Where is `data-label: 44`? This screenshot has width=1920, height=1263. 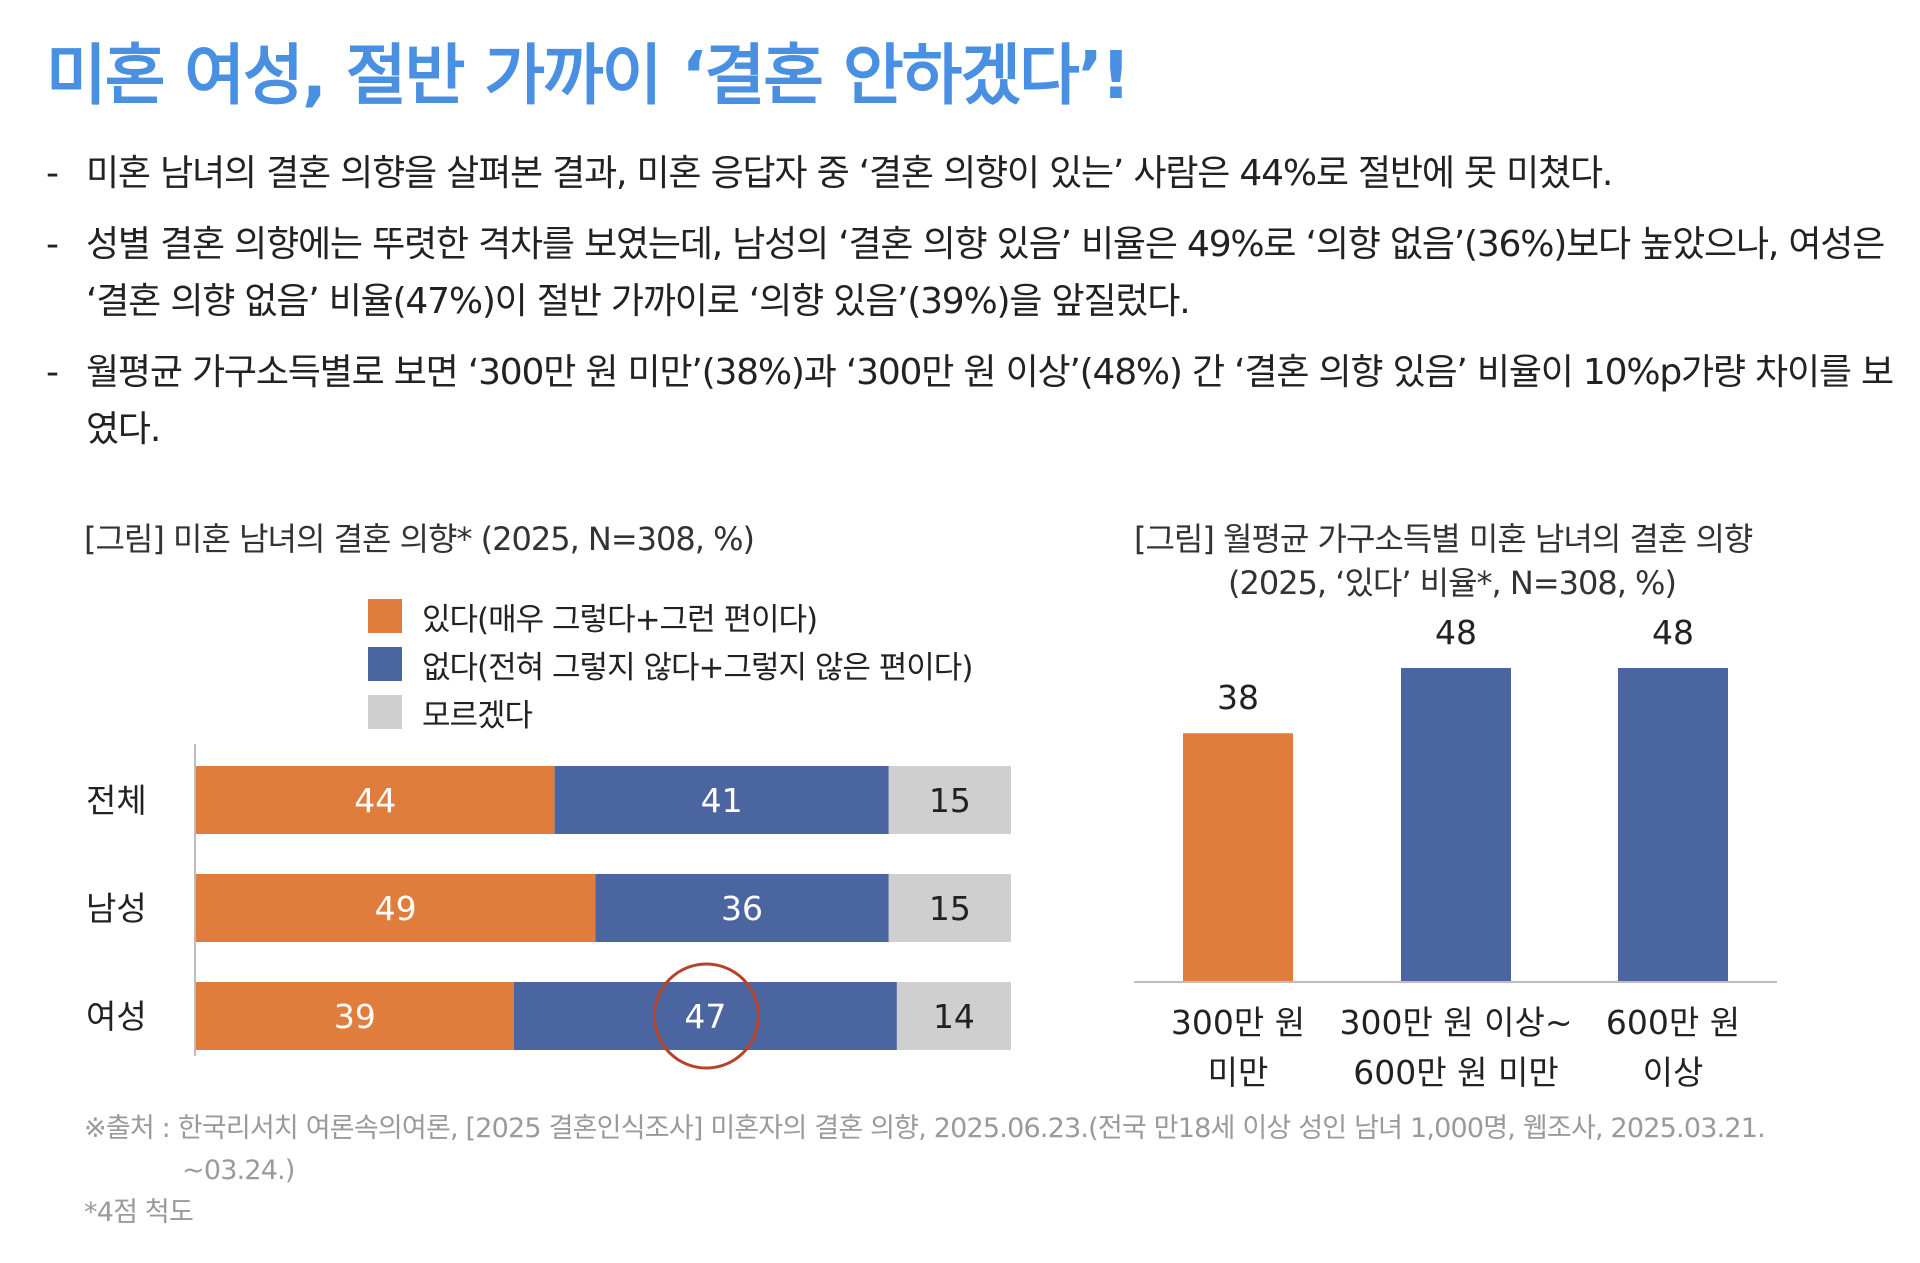
data-label: 44 is located at coordinates (375, 800).